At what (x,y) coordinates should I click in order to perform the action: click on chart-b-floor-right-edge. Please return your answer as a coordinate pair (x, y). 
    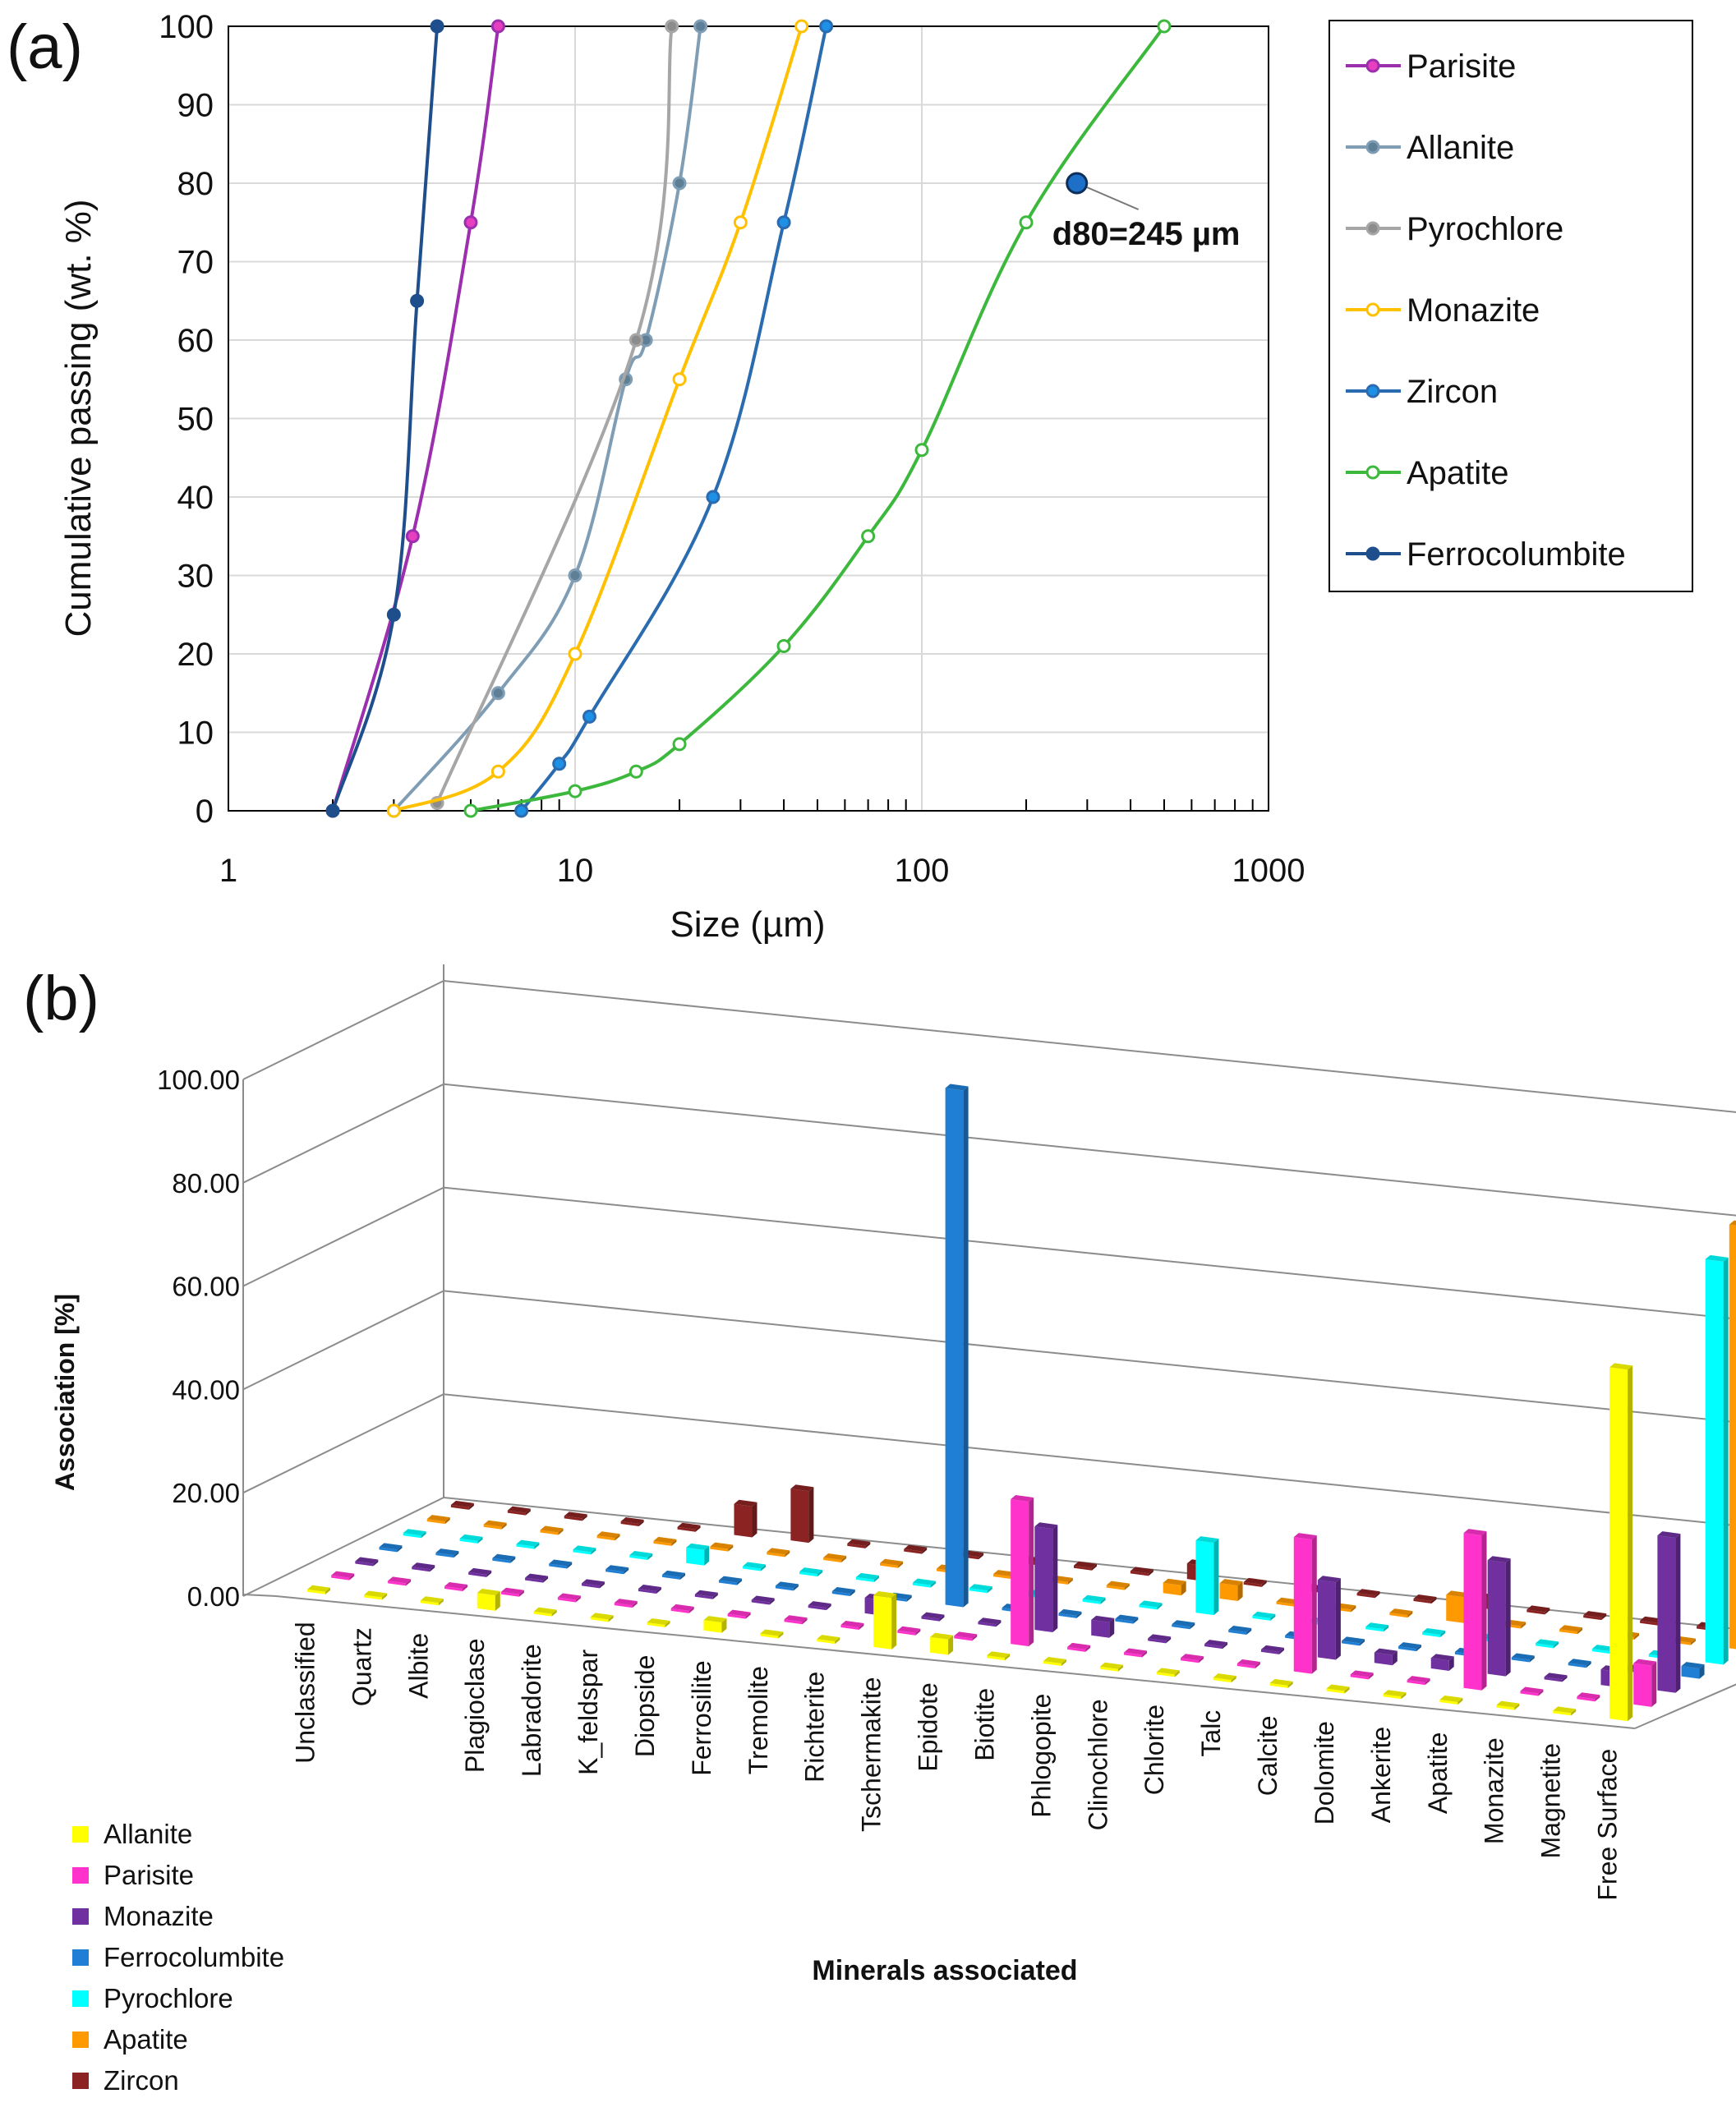
    Looking at the image, I should click on (1685, 1706).